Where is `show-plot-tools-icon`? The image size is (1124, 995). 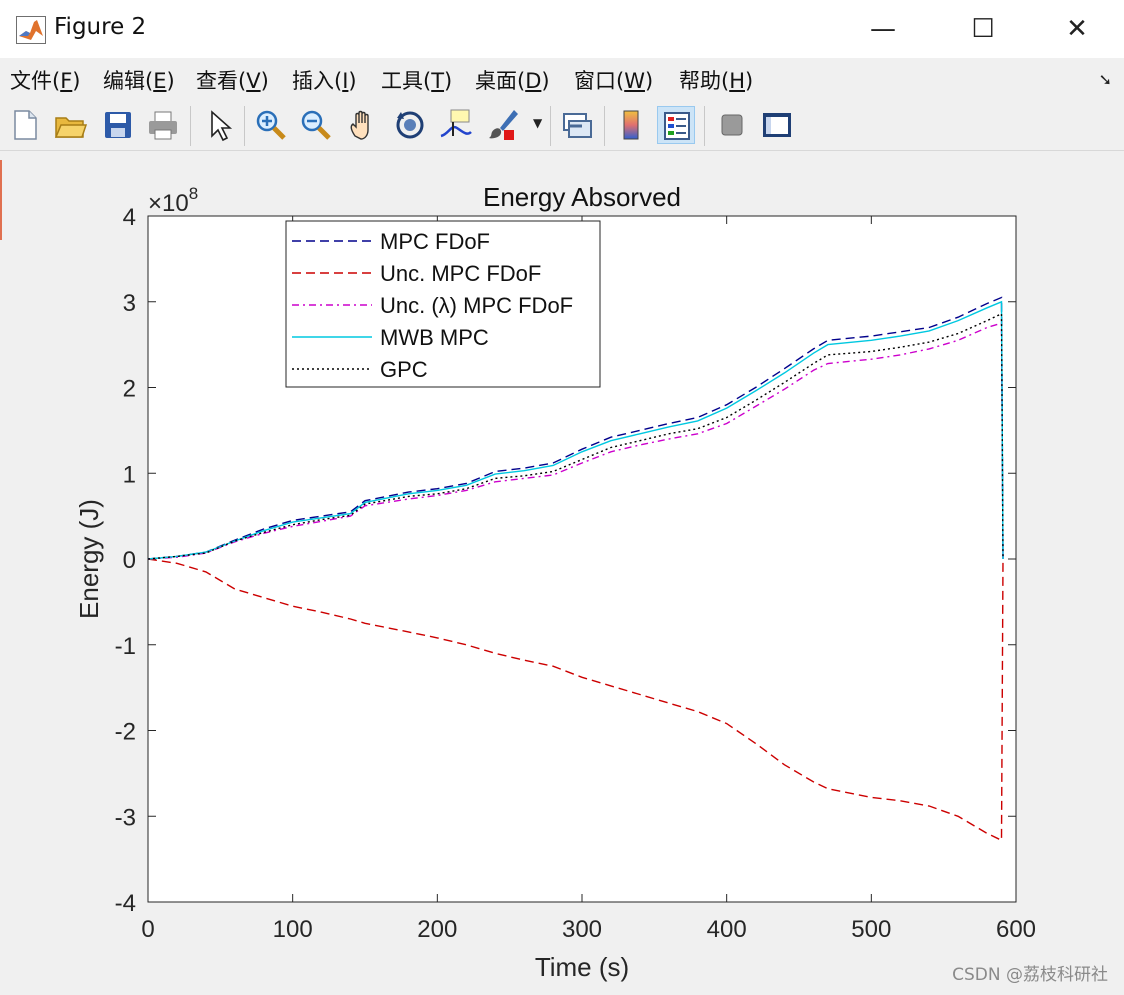 show-plot-tools-icon is located at coordinates (777, 125).